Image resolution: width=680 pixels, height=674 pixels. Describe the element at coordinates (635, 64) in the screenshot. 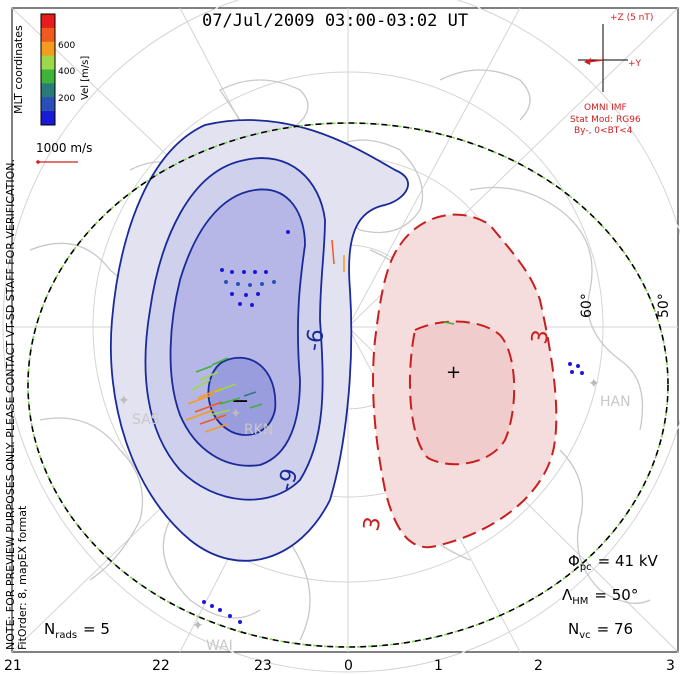

I see `imf-y-label: +Y` at that location.